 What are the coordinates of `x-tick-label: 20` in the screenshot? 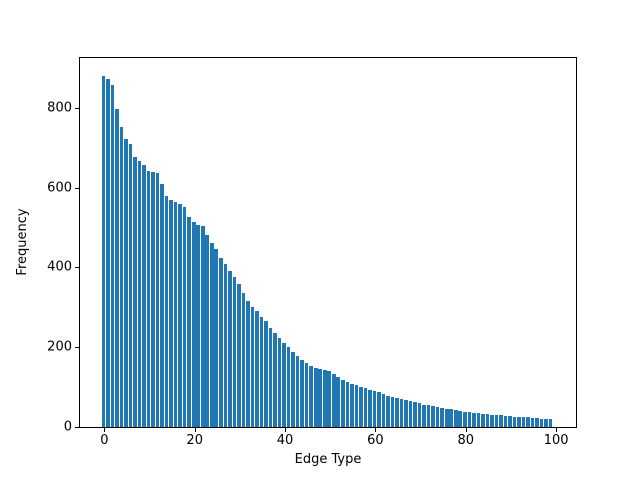 It's located at (194, 440).